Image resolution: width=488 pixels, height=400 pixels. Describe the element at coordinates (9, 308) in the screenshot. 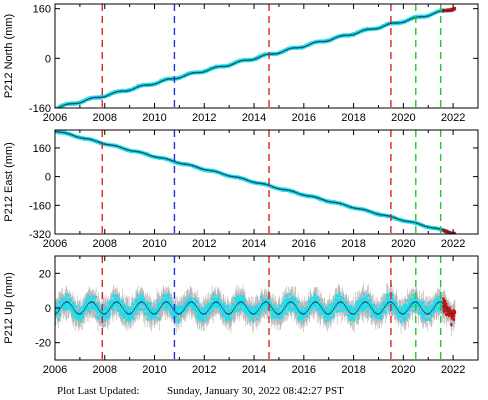

I see `y-axis-label: P212 Up (mm)` at that location.